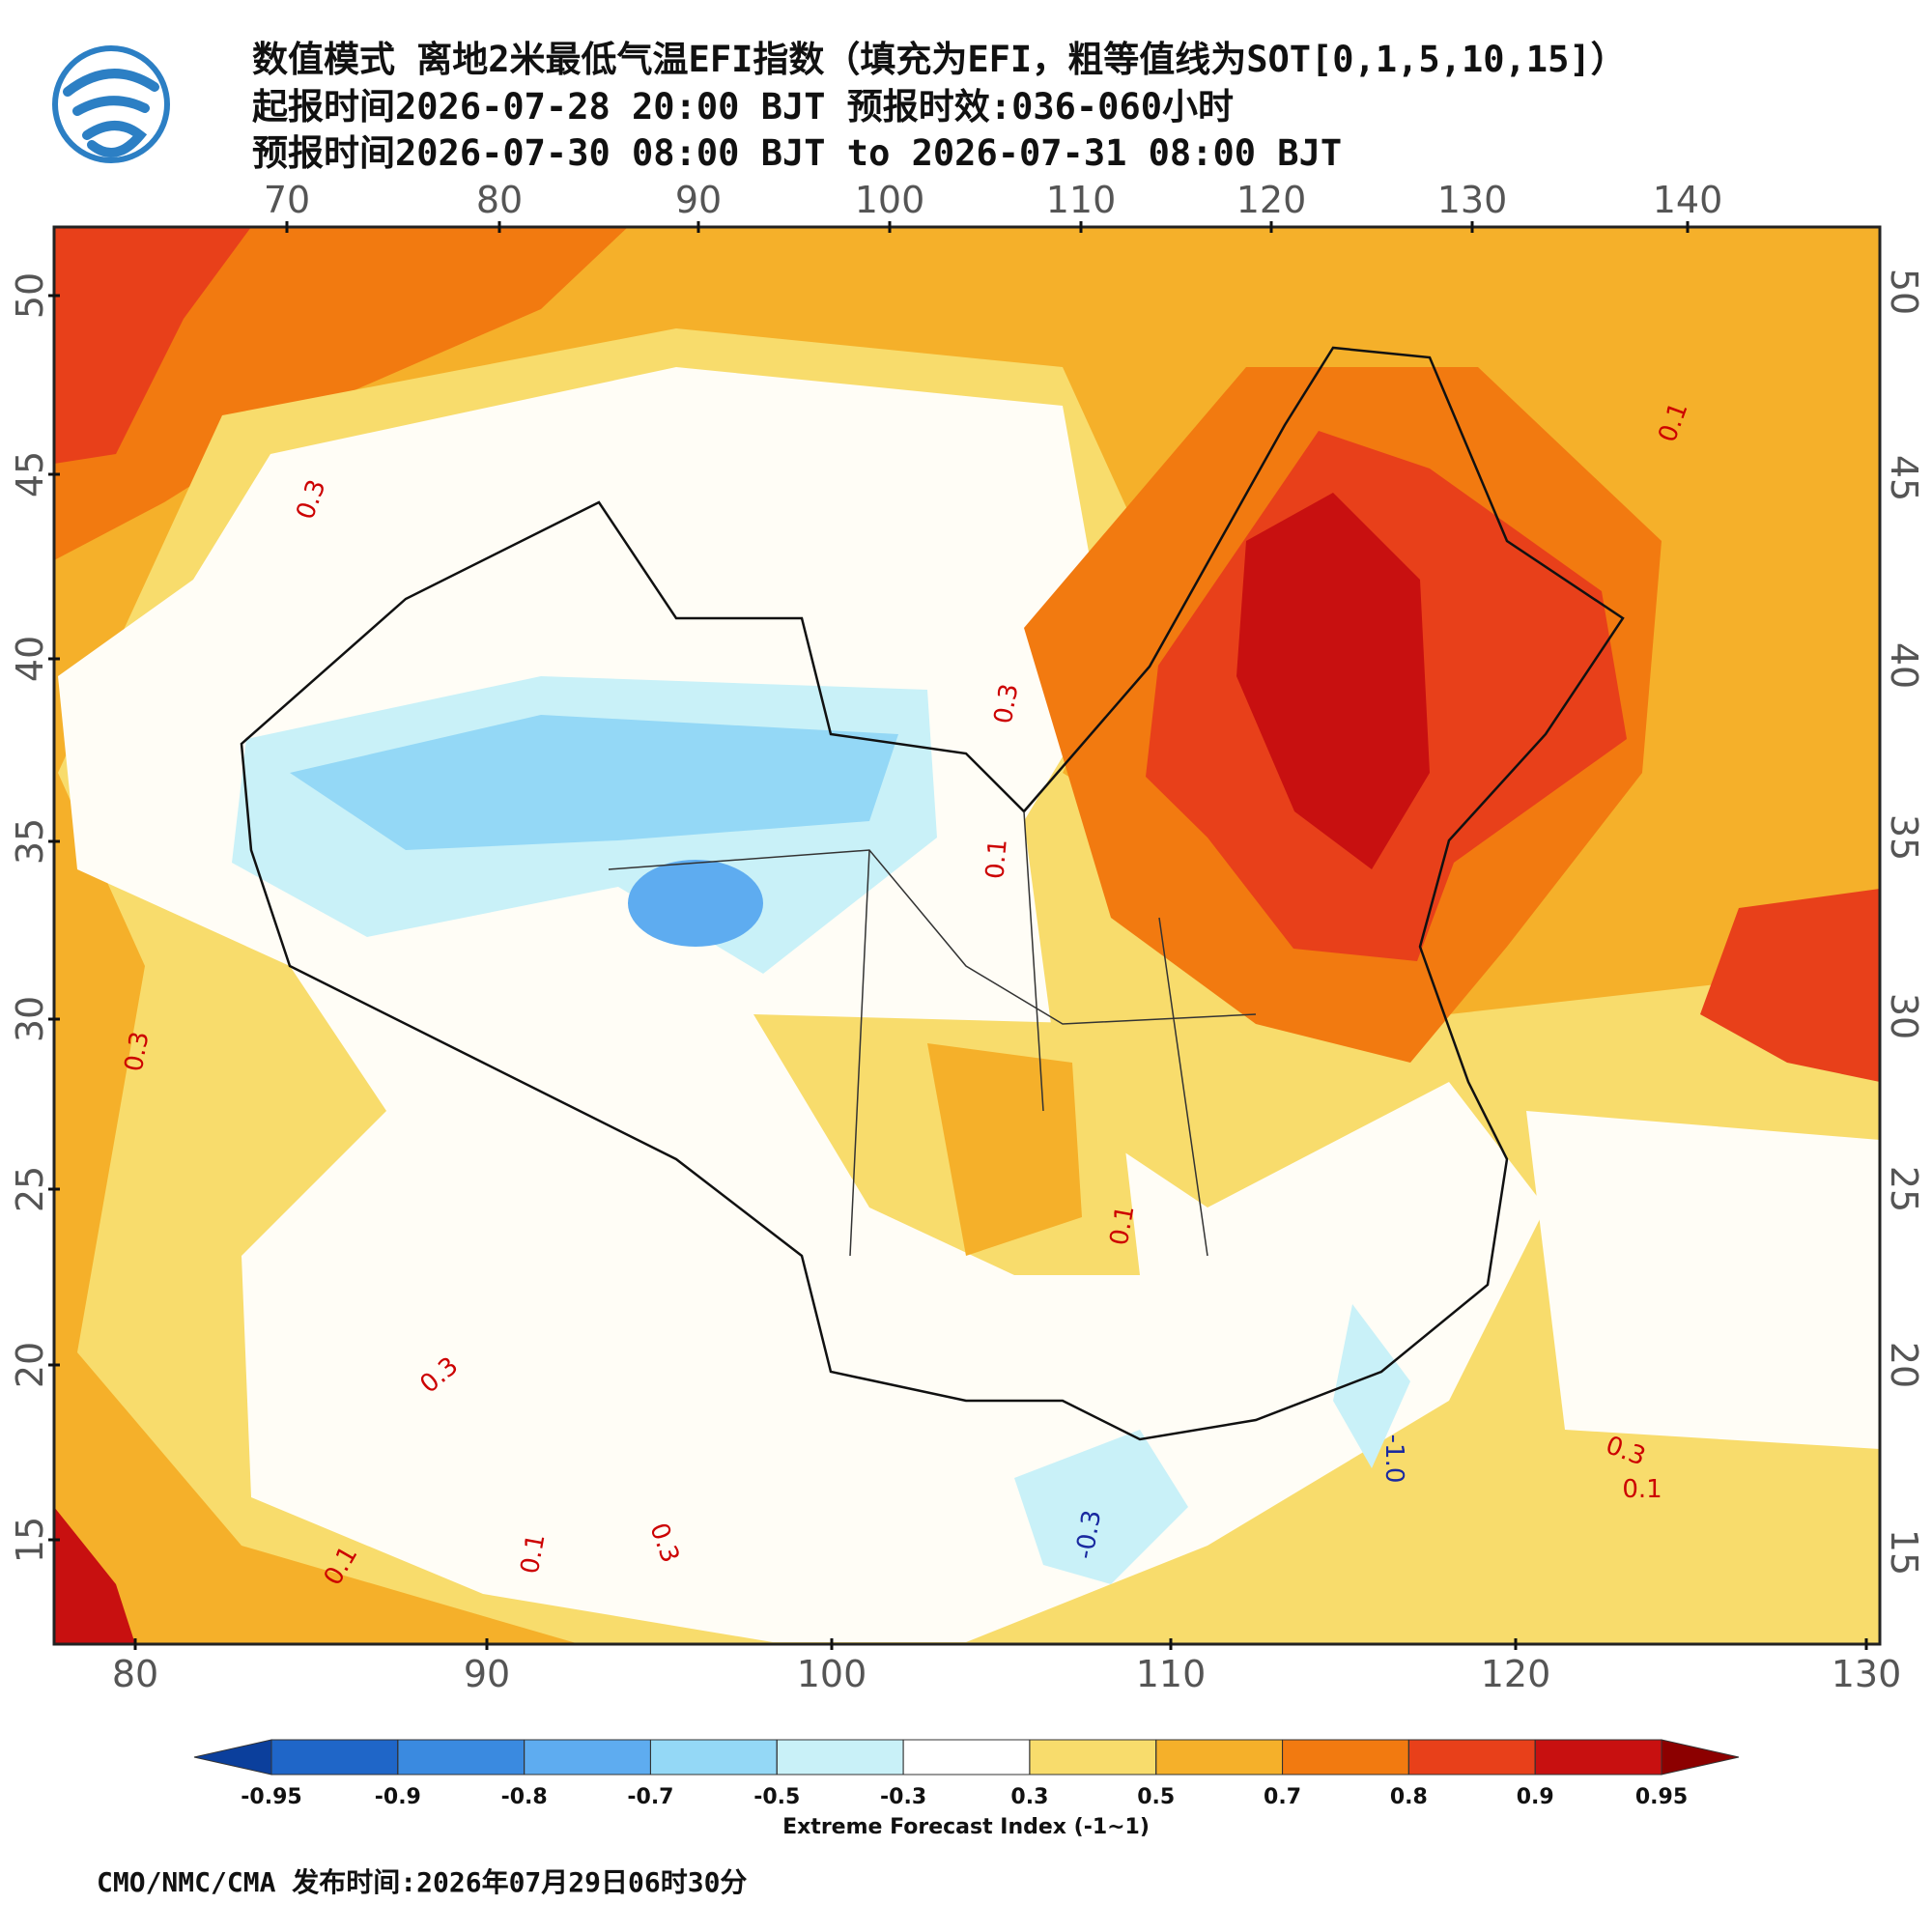 This screenshot has height=1932, width=1932. Describe the element at coordinates (111, 104) in the screenshot. I see `logo` at that location.